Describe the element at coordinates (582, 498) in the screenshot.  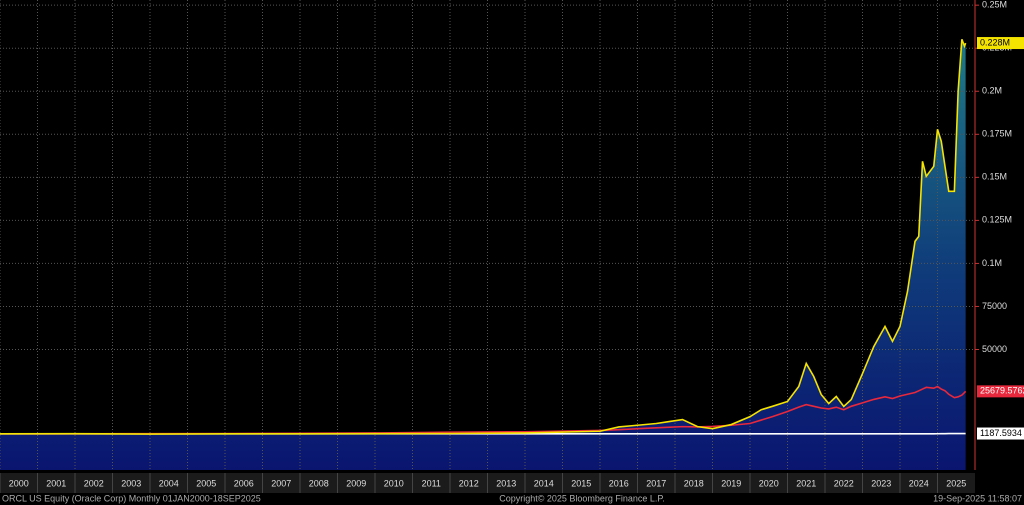
I see `footer-center: Copyright© 2025 Bloomberg Finance L.P.` at that location.